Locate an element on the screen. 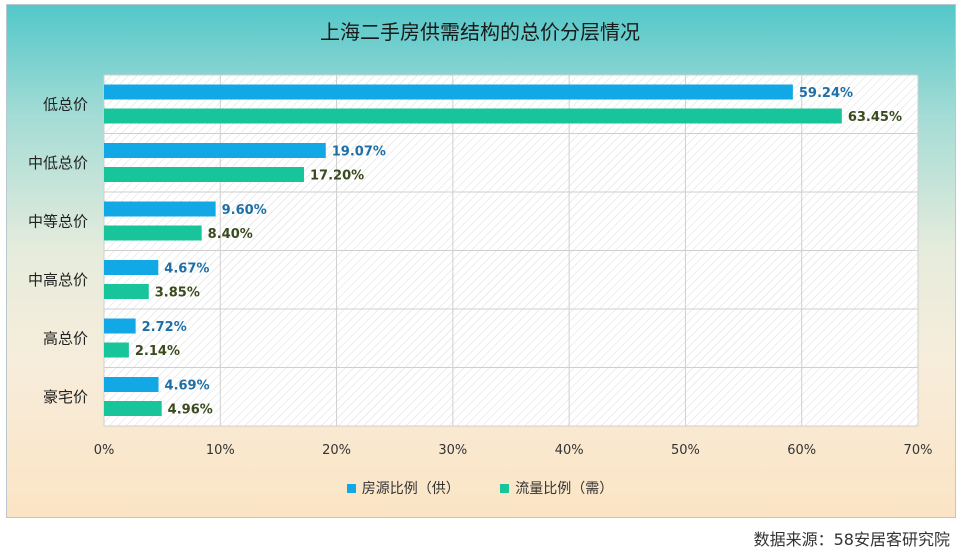 The image size is (960, 555). x-tick-label: 50% is located at coordinates (685, 450).